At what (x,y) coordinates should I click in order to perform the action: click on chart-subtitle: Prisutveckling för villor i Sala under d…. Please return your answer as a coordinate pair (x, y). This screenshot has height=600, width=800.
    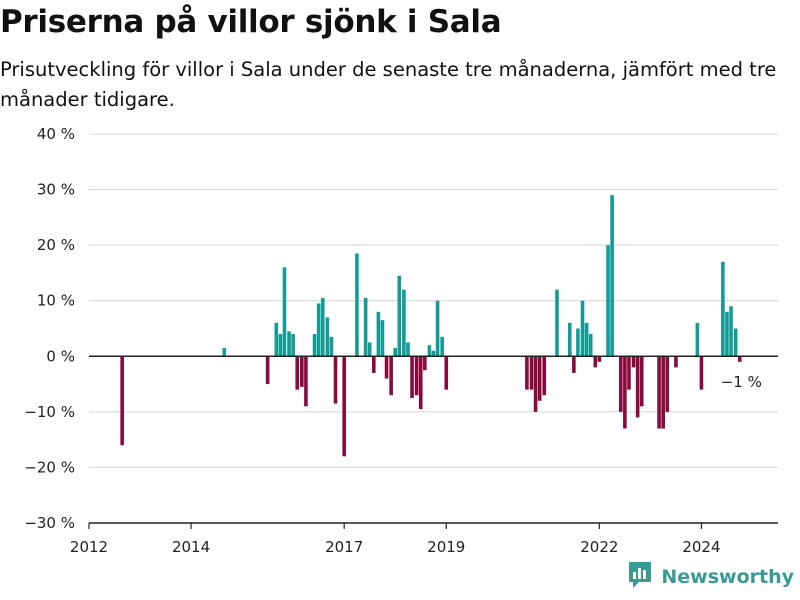
    Looking at the image, I should click on (388, 84).